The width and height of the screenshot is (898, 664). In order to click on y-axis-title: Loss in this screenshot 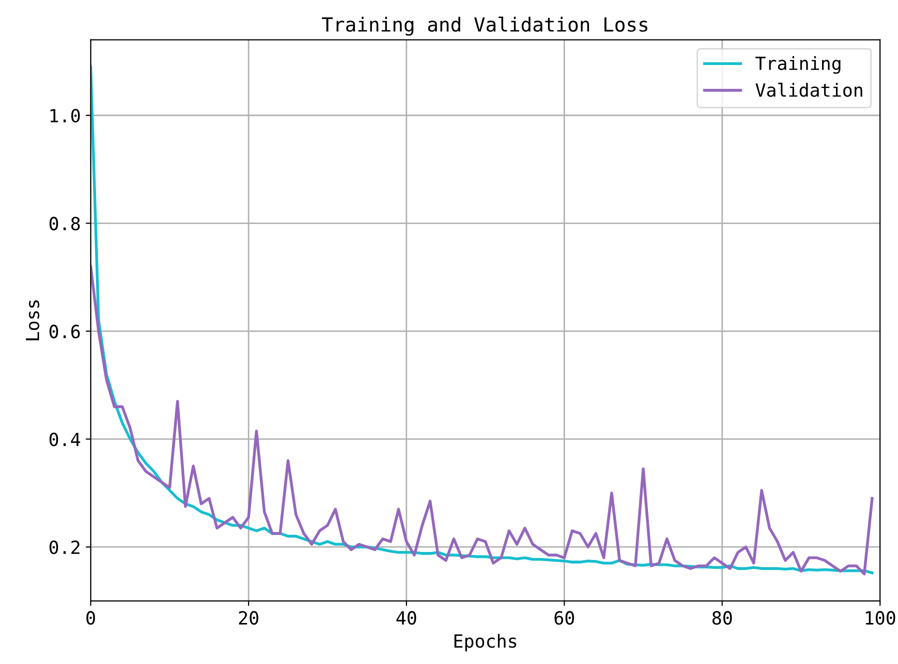, I will do `click(33, 320)`.